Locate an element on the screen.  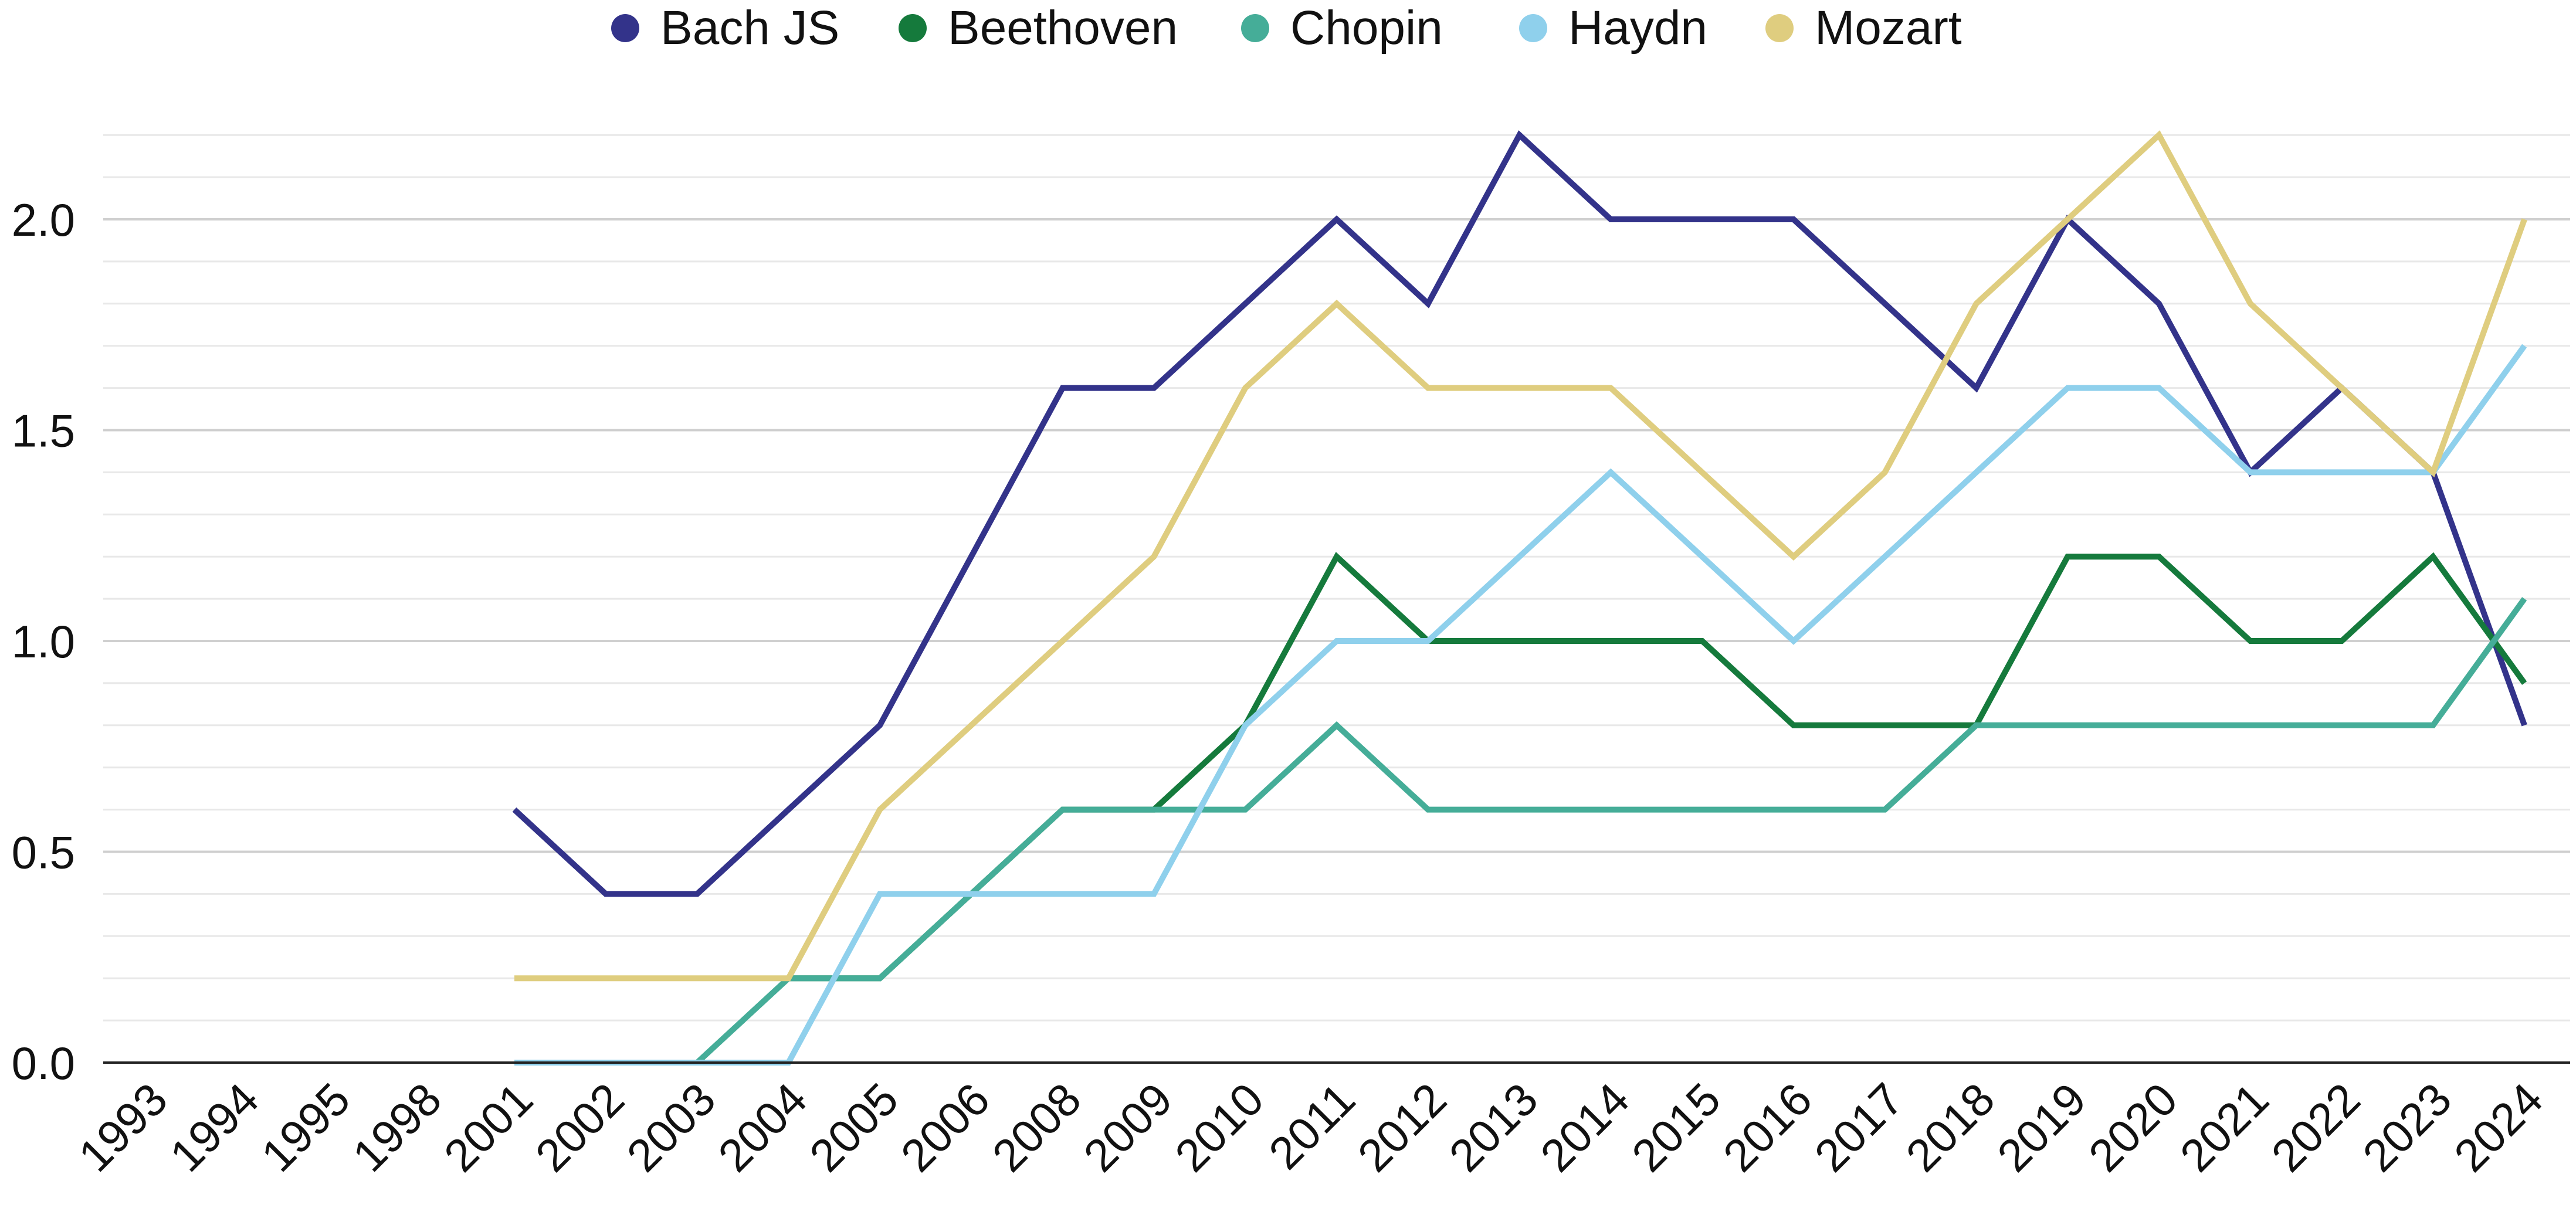
x-tick-label: 2002 is located at coordinates (580, 1127).